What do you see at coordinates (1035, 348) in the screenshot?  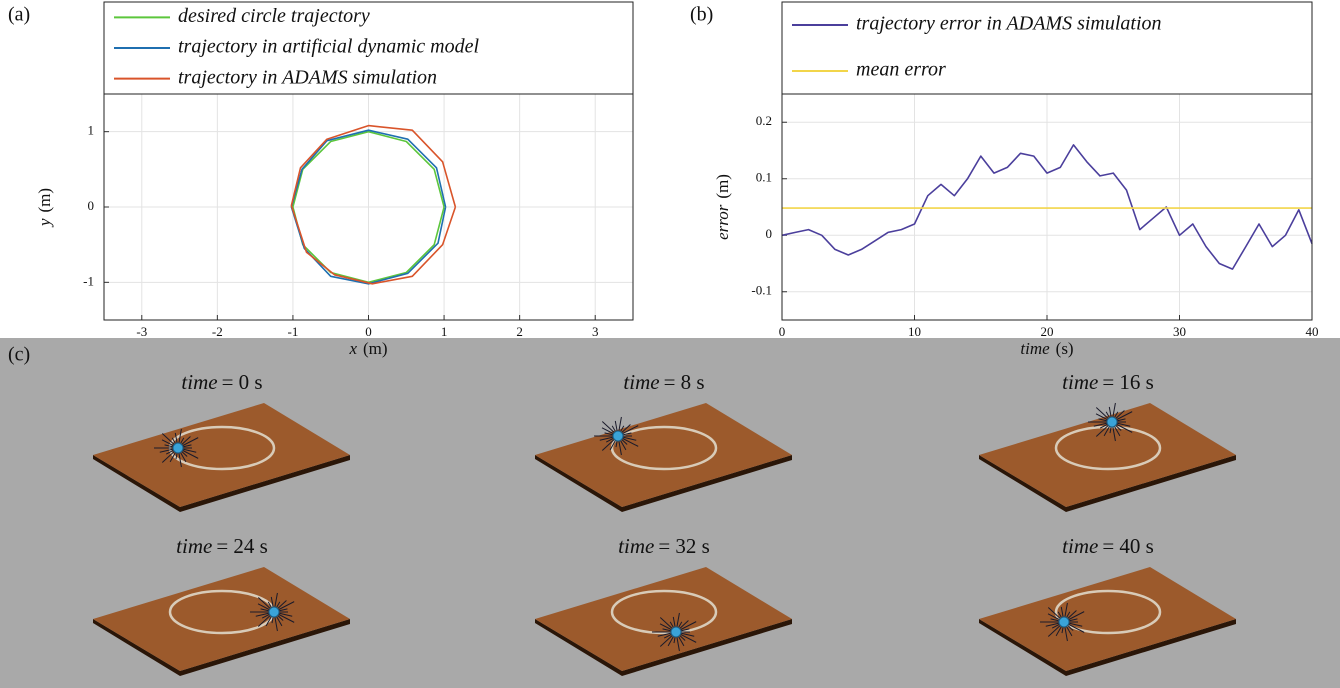 I see `x-axis-var: time` at bounding box center [1035, 348].